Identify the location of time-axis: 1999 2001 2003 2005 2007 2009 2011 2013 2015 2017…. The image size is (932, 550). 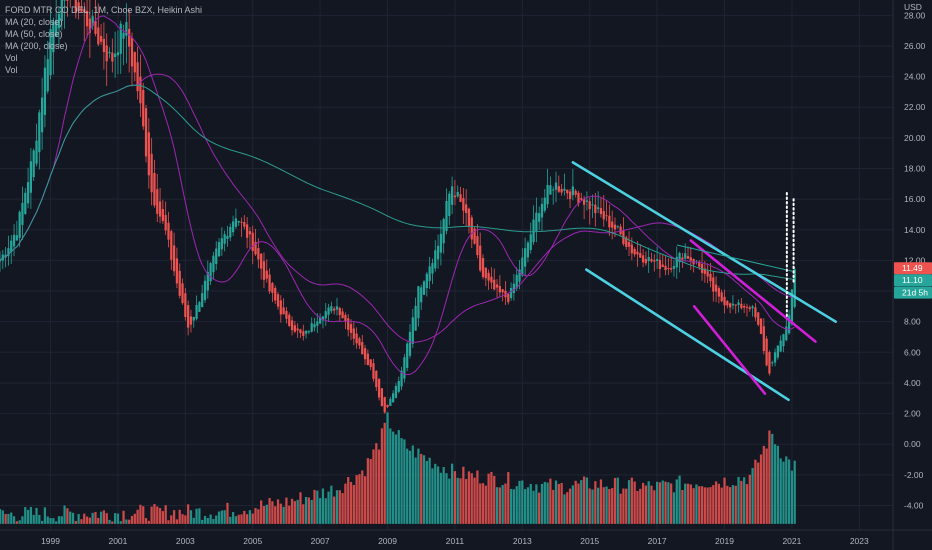
(455, 541).